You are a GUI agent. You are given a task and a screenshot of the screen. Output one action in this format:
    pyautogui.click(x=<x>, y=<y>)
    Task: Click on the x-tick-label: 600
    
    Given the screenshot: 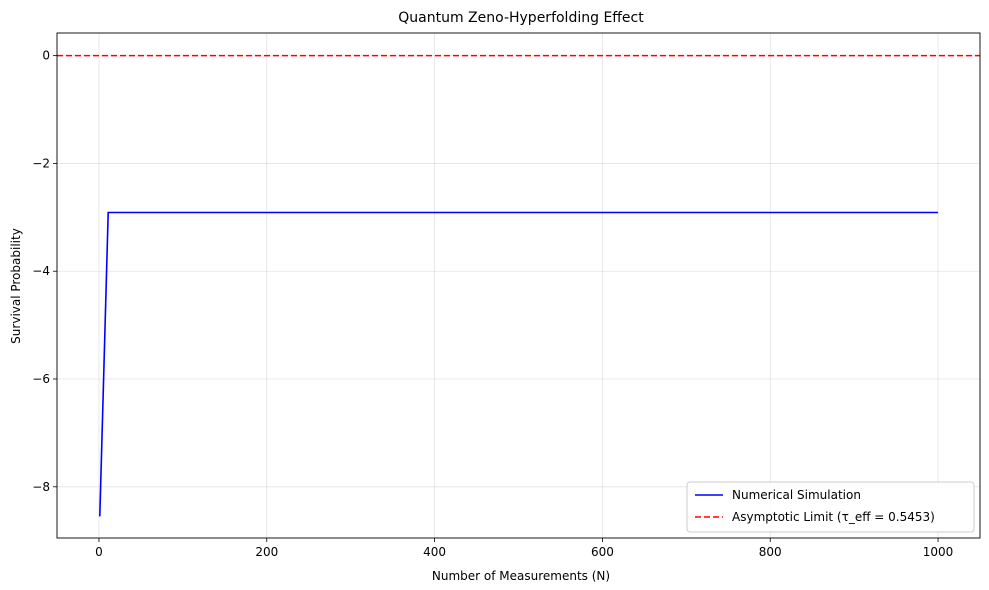 What is the action you would take?
    pyautogui.click(x=602, y=552)
    